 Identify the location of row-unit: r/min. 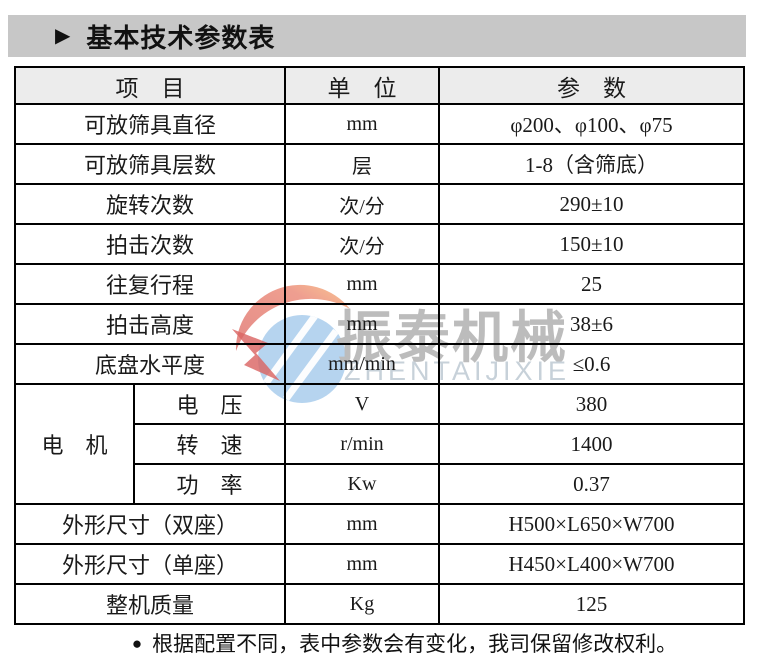
(362, 444).